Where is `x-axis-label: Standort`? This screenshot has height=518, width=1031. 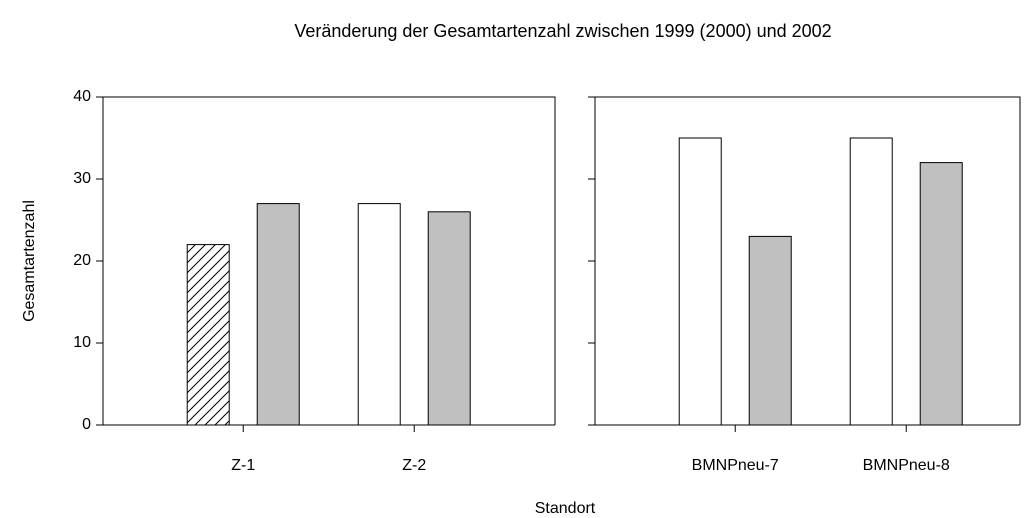
x-axis-label: Standort is located at coordinates (565, 508).